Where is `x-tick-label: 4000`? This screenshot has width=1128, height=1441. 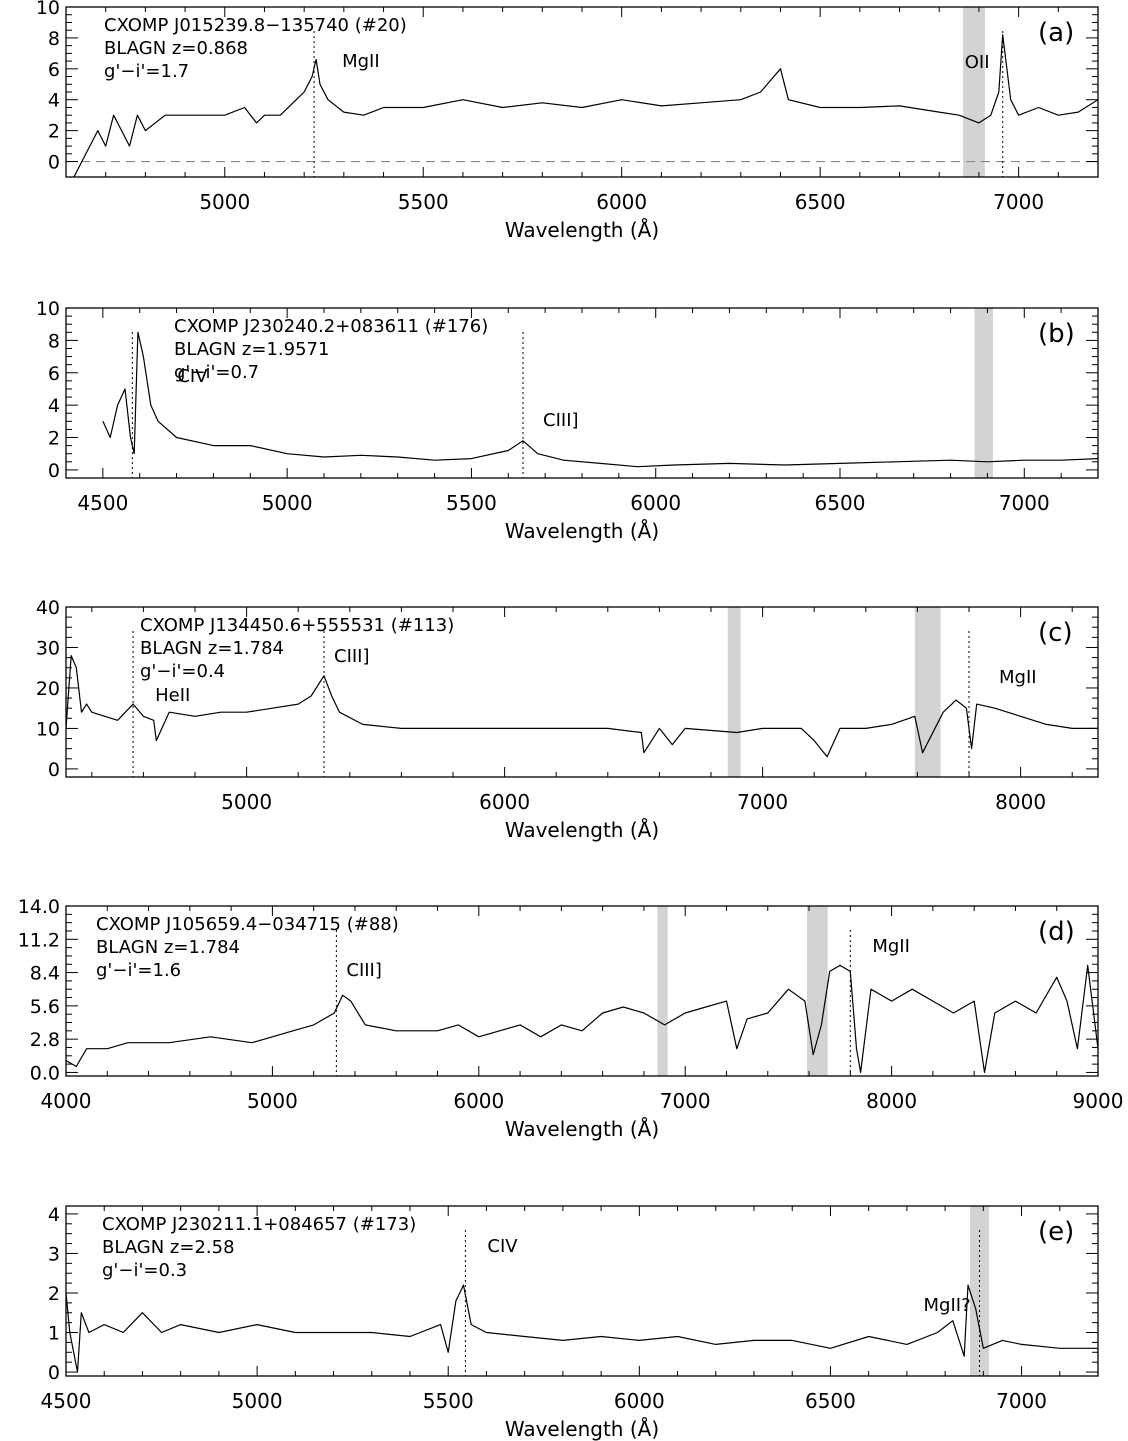
x-tick-label: 4000 is located at coordinates (66, 1101).